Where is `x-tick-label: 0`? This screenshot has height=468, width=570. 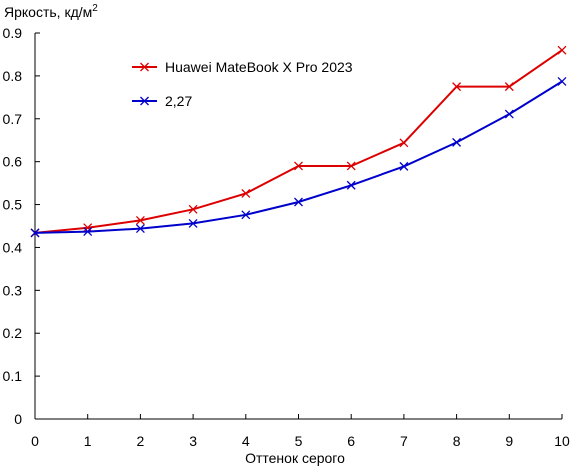 x-tick-label: 0 is located at coordinates (35, 441).